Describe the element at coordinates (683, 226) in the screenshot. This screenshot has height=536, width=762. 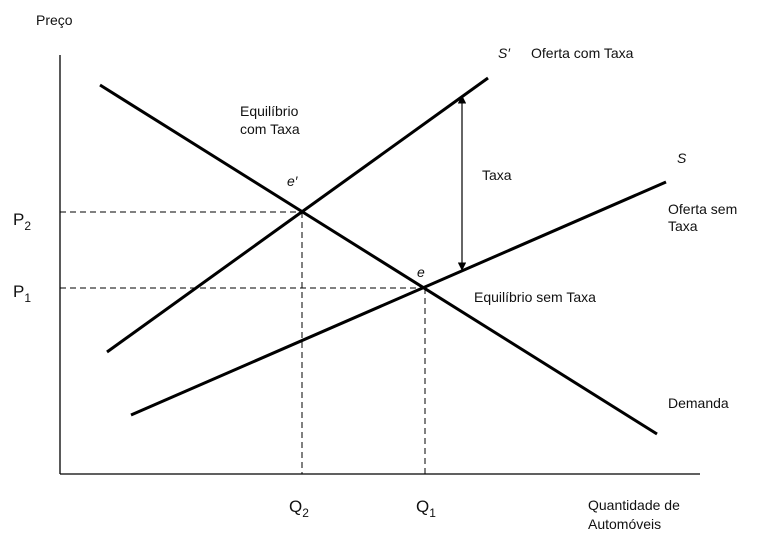
I see `supply-desc-line2: Taxa` at that location.